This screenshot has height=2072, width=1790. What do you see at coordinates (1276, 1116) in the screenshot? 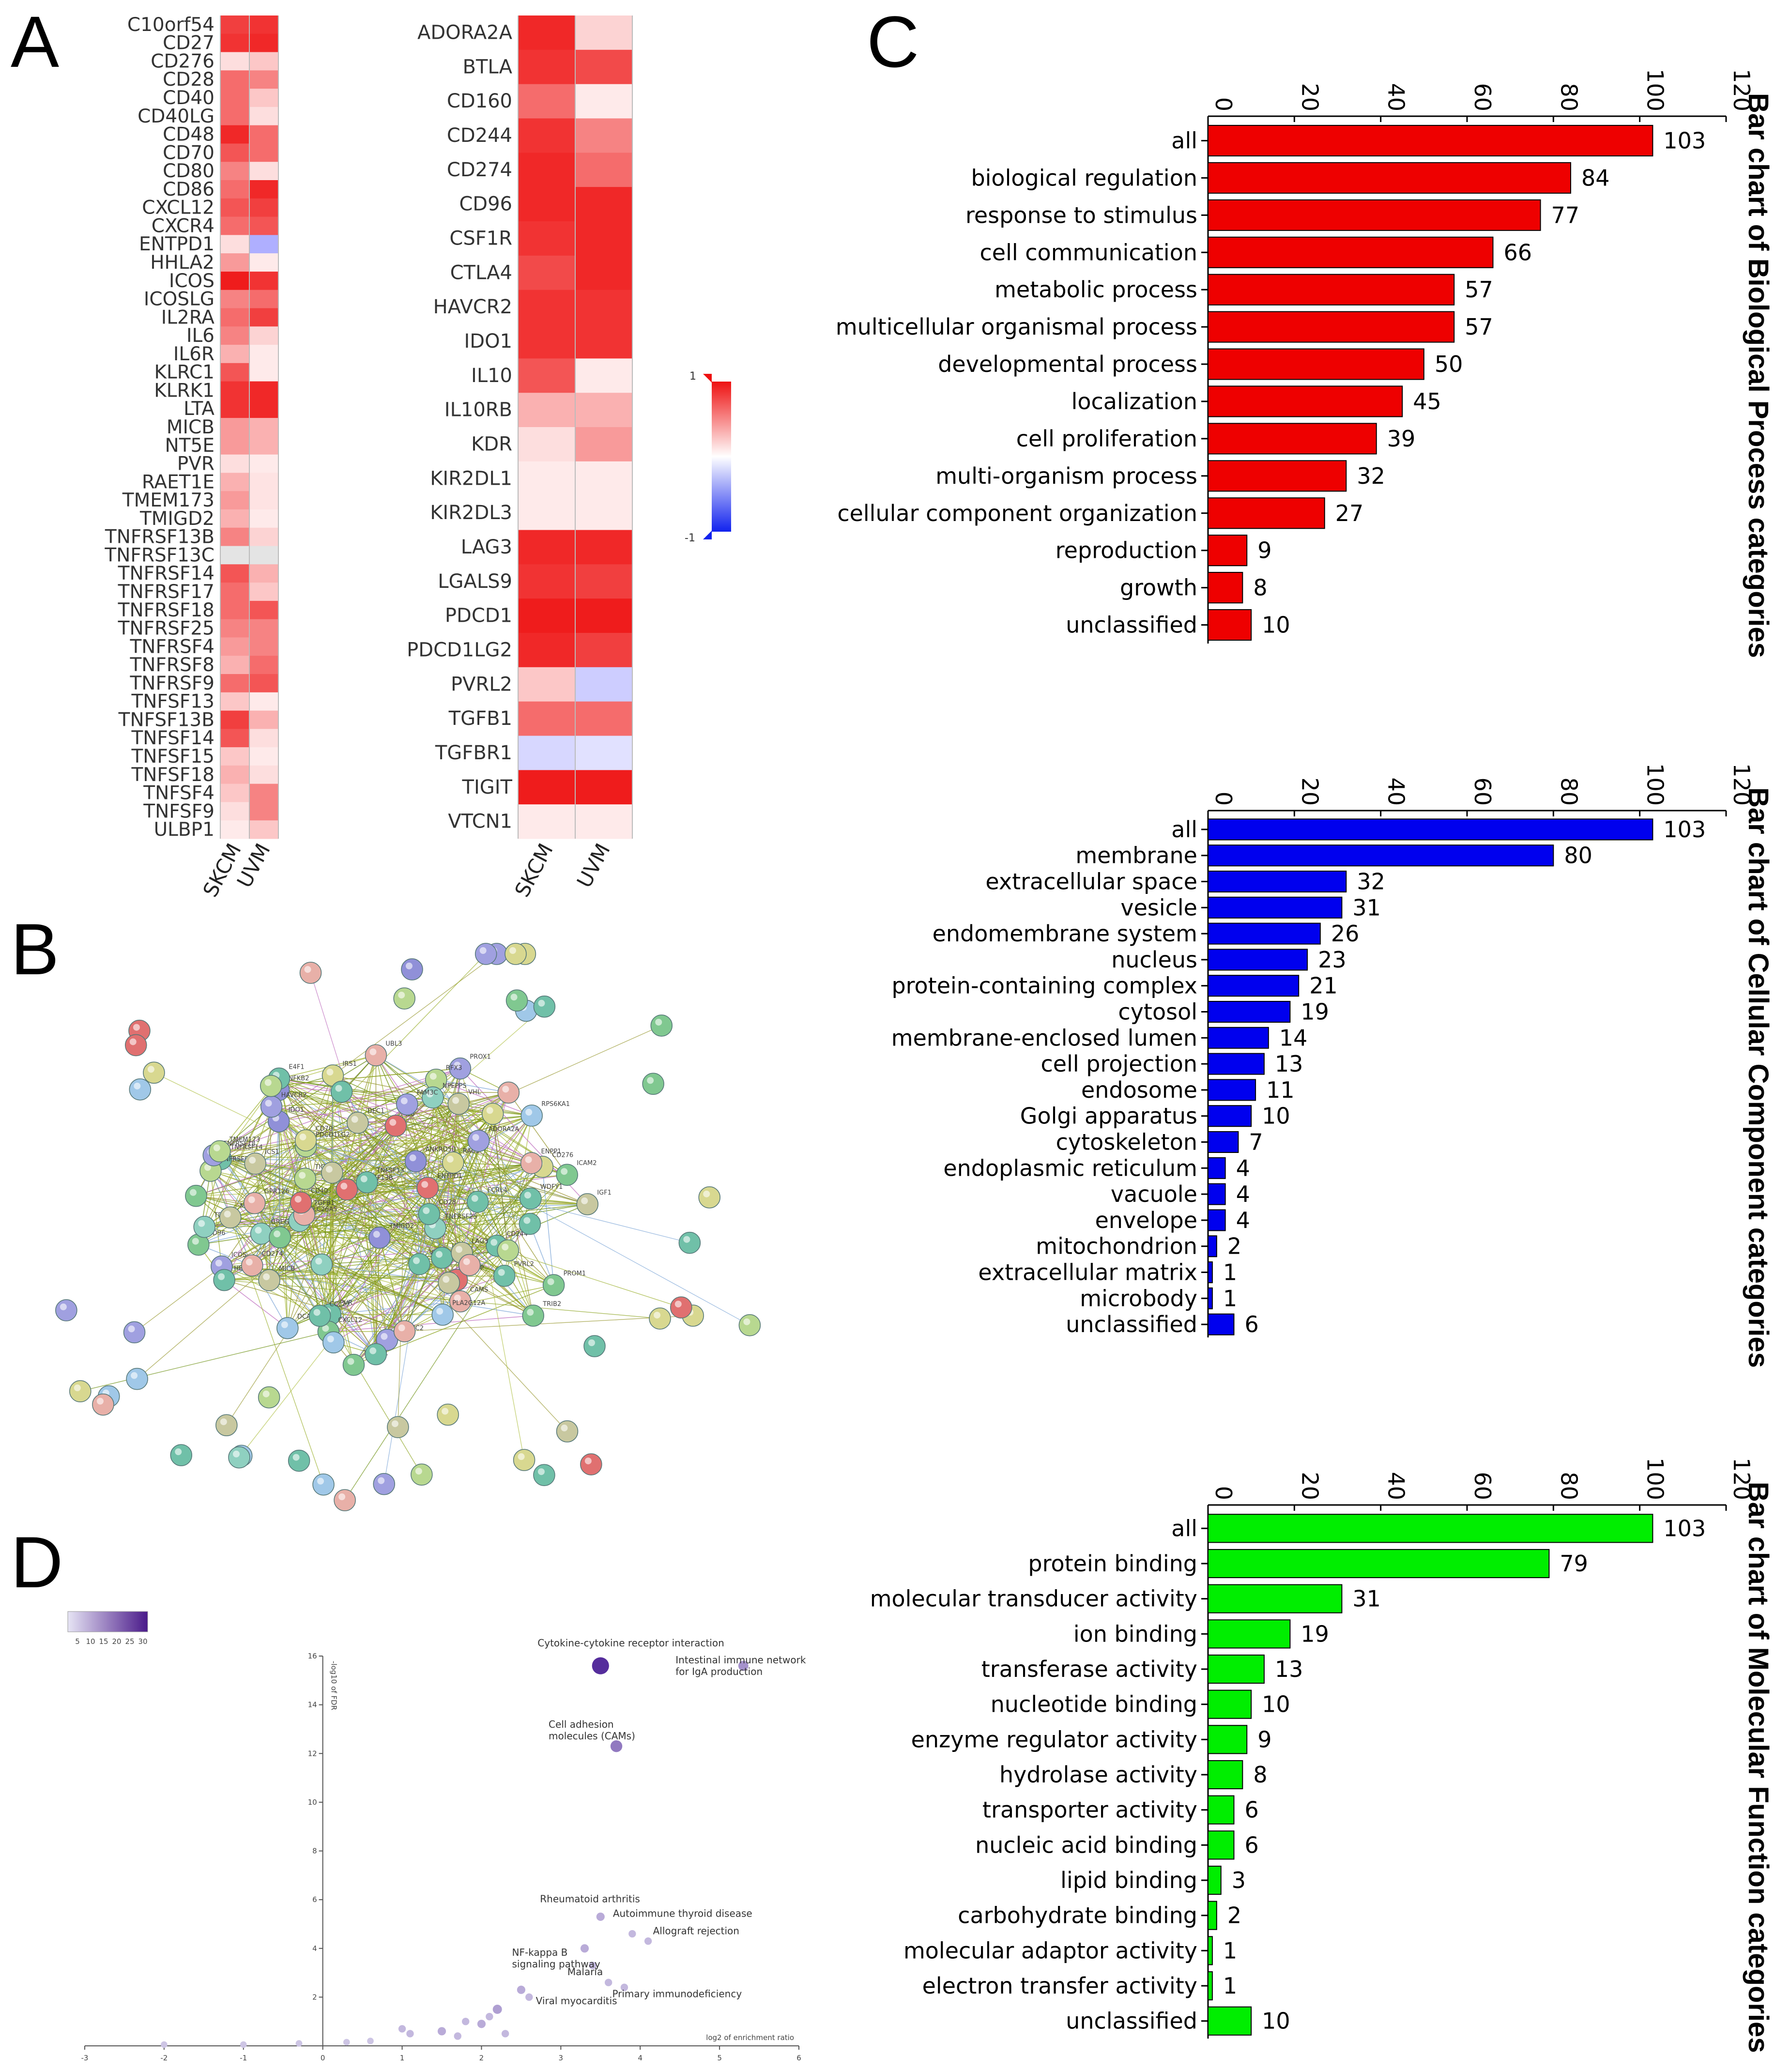
I see `bar-value-label: 10` at bounding box center [1276, 1116].